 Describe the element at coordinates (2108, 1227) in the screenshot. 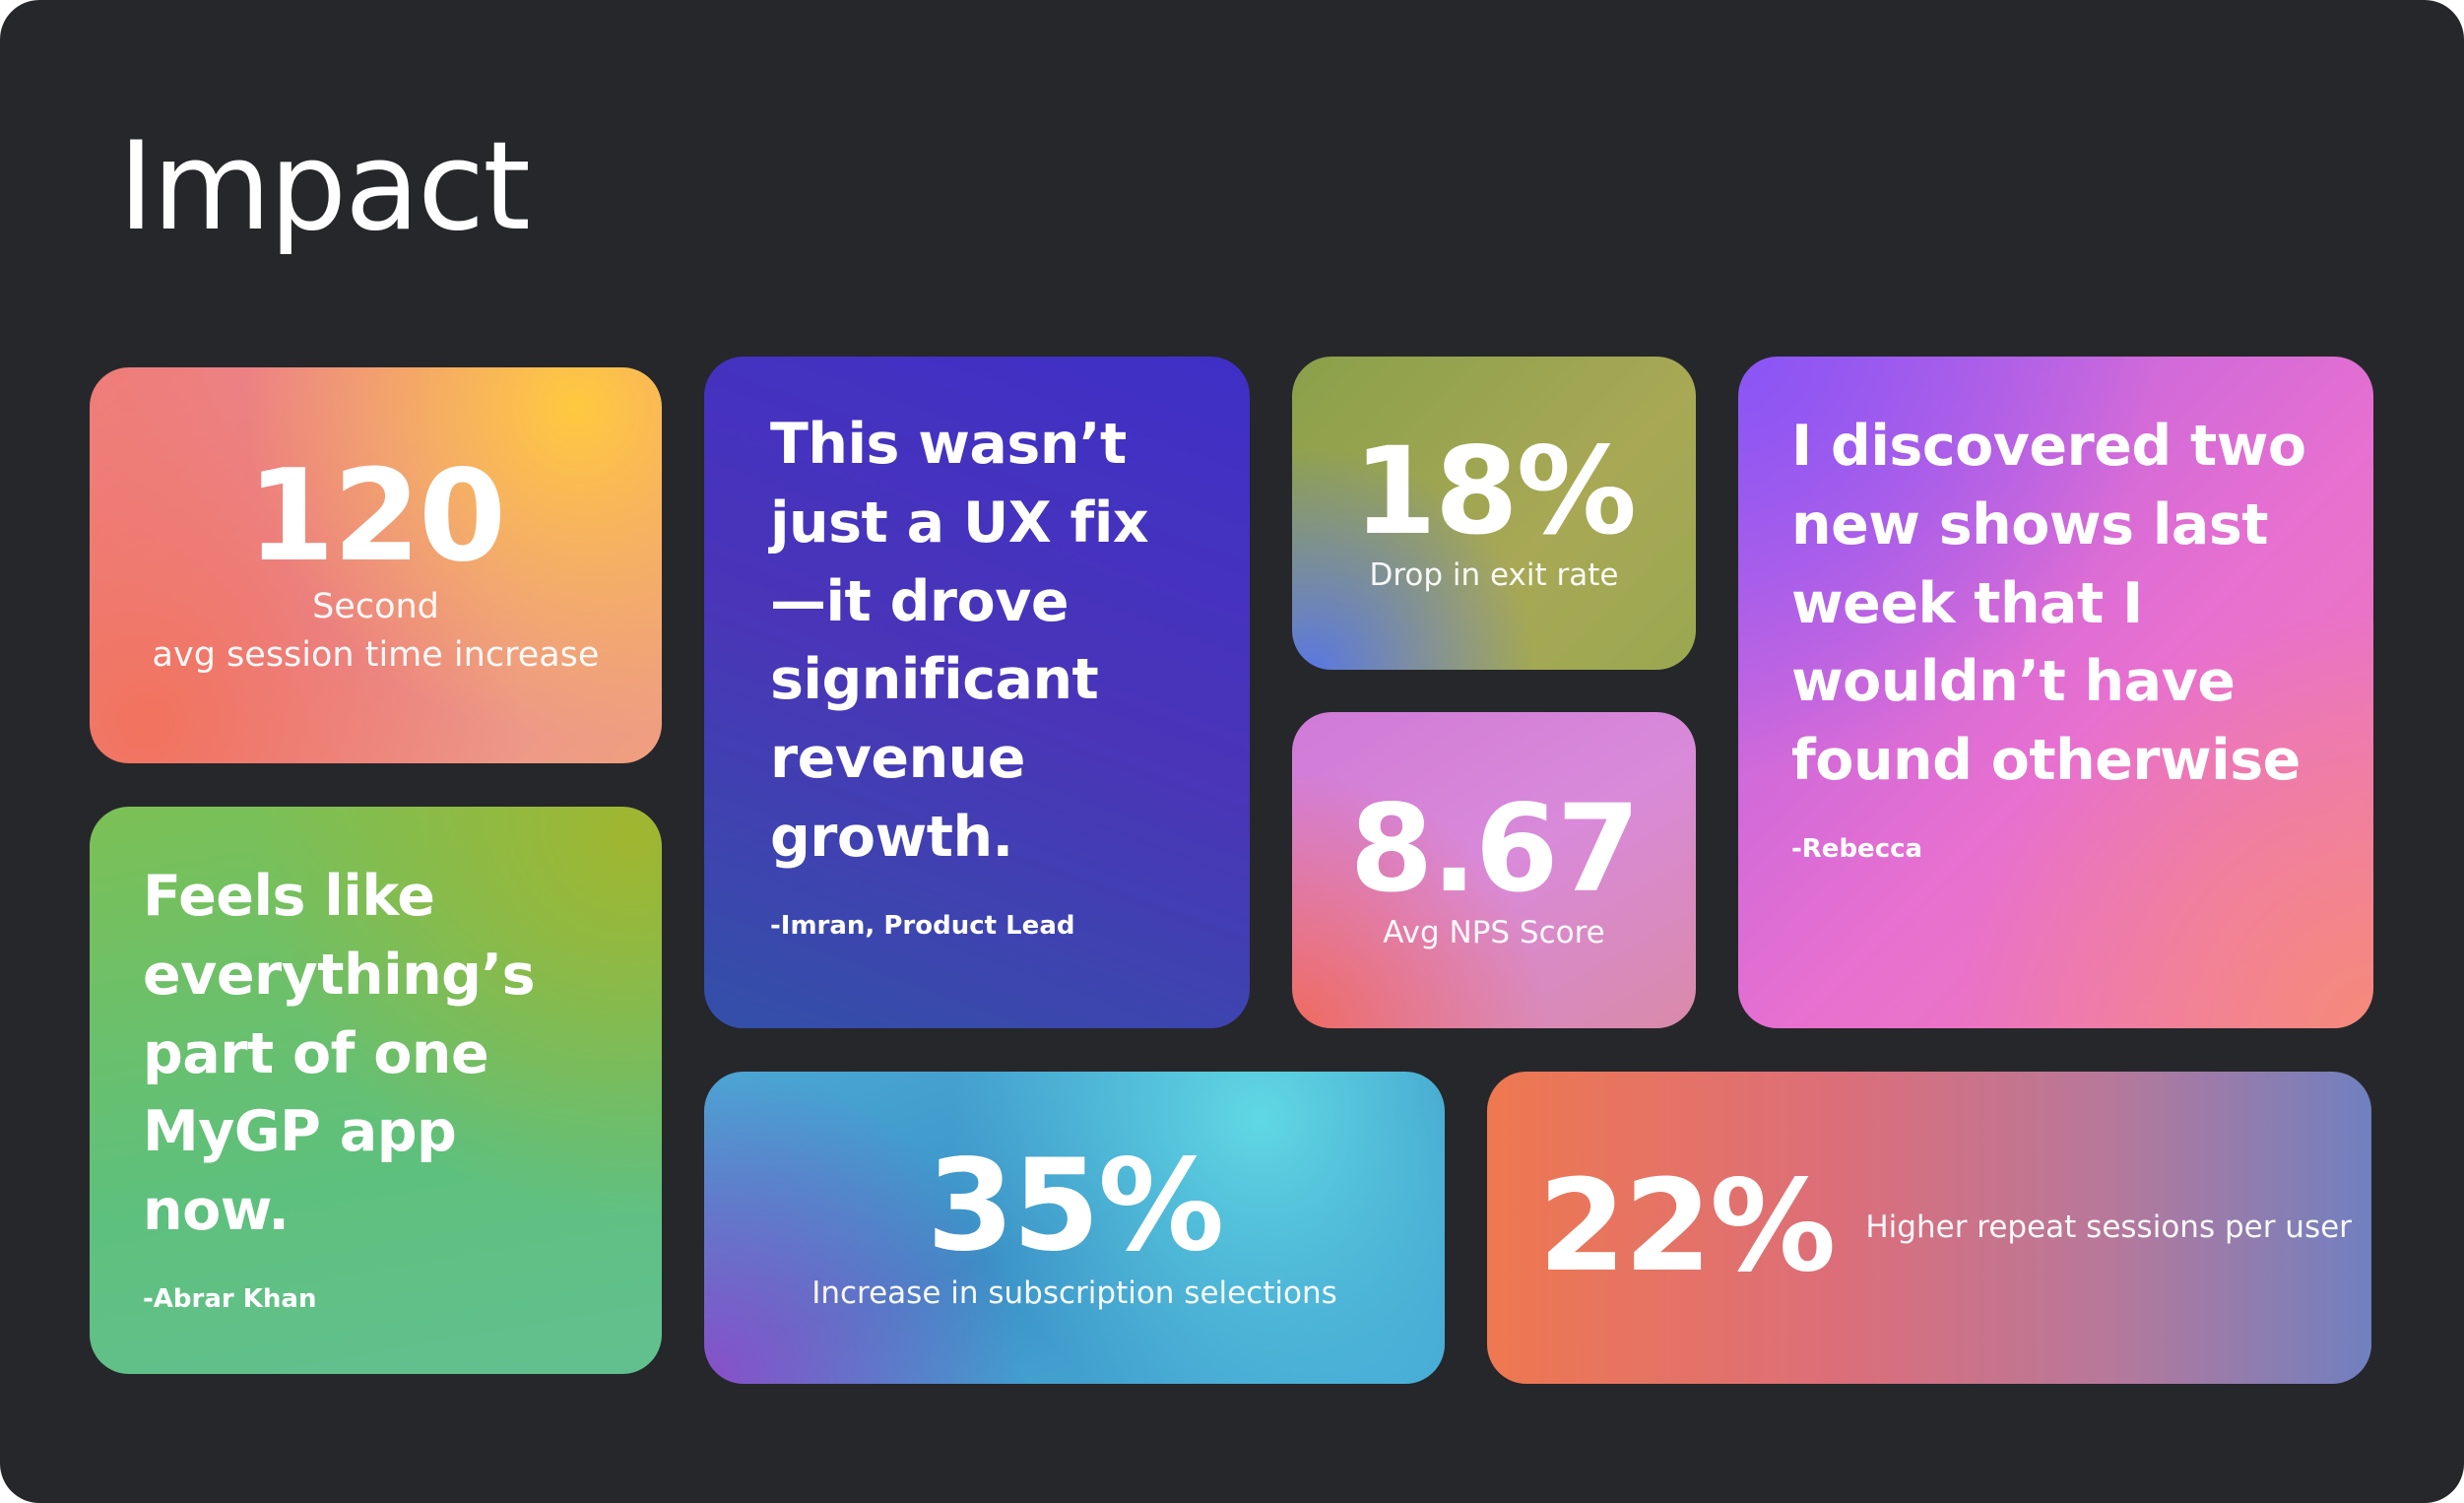

I see `stat-label: Higher repeat sessions per user` at that location.